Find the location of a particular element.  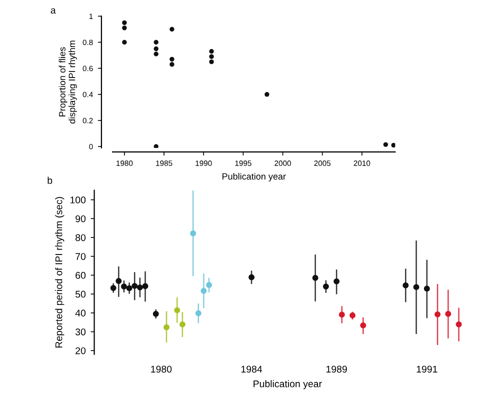

y-axis-title: Proportion of flies displaying IPI rhythm is located at coordinates (67, 82).